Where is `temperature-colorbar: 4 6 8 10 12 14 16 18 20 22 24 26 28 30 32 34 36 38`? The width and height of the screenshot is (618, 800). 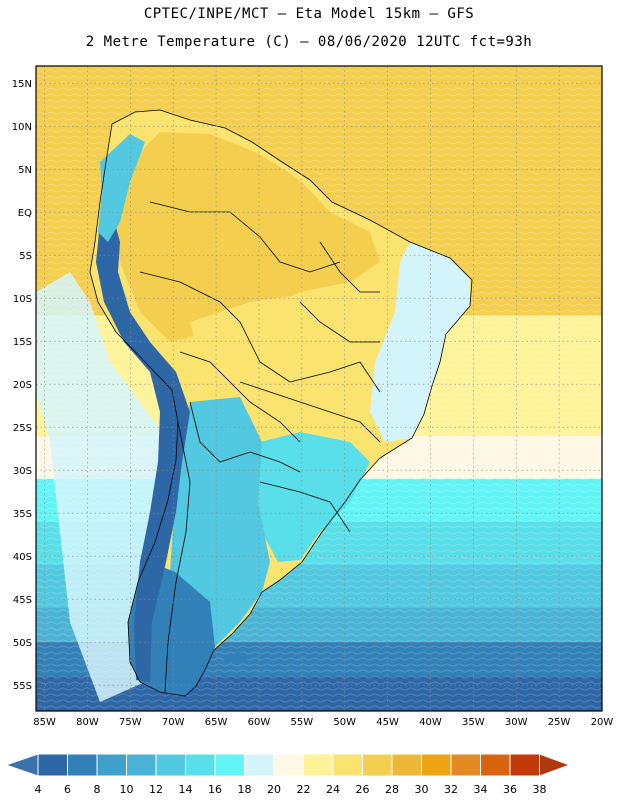 temperature-colorbar: 4 6 8 10 12 14 16 18 20 22 24 26 28 30 32 34 36 38 is located at coordinates (287, 774).